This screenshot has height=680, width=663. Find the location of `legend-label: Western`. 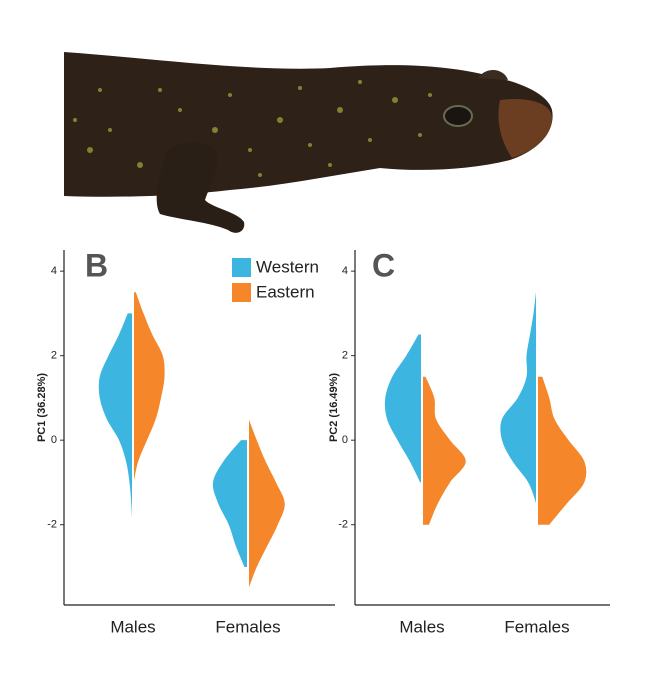

legend-label: Western is located at coordinates (287, 266).